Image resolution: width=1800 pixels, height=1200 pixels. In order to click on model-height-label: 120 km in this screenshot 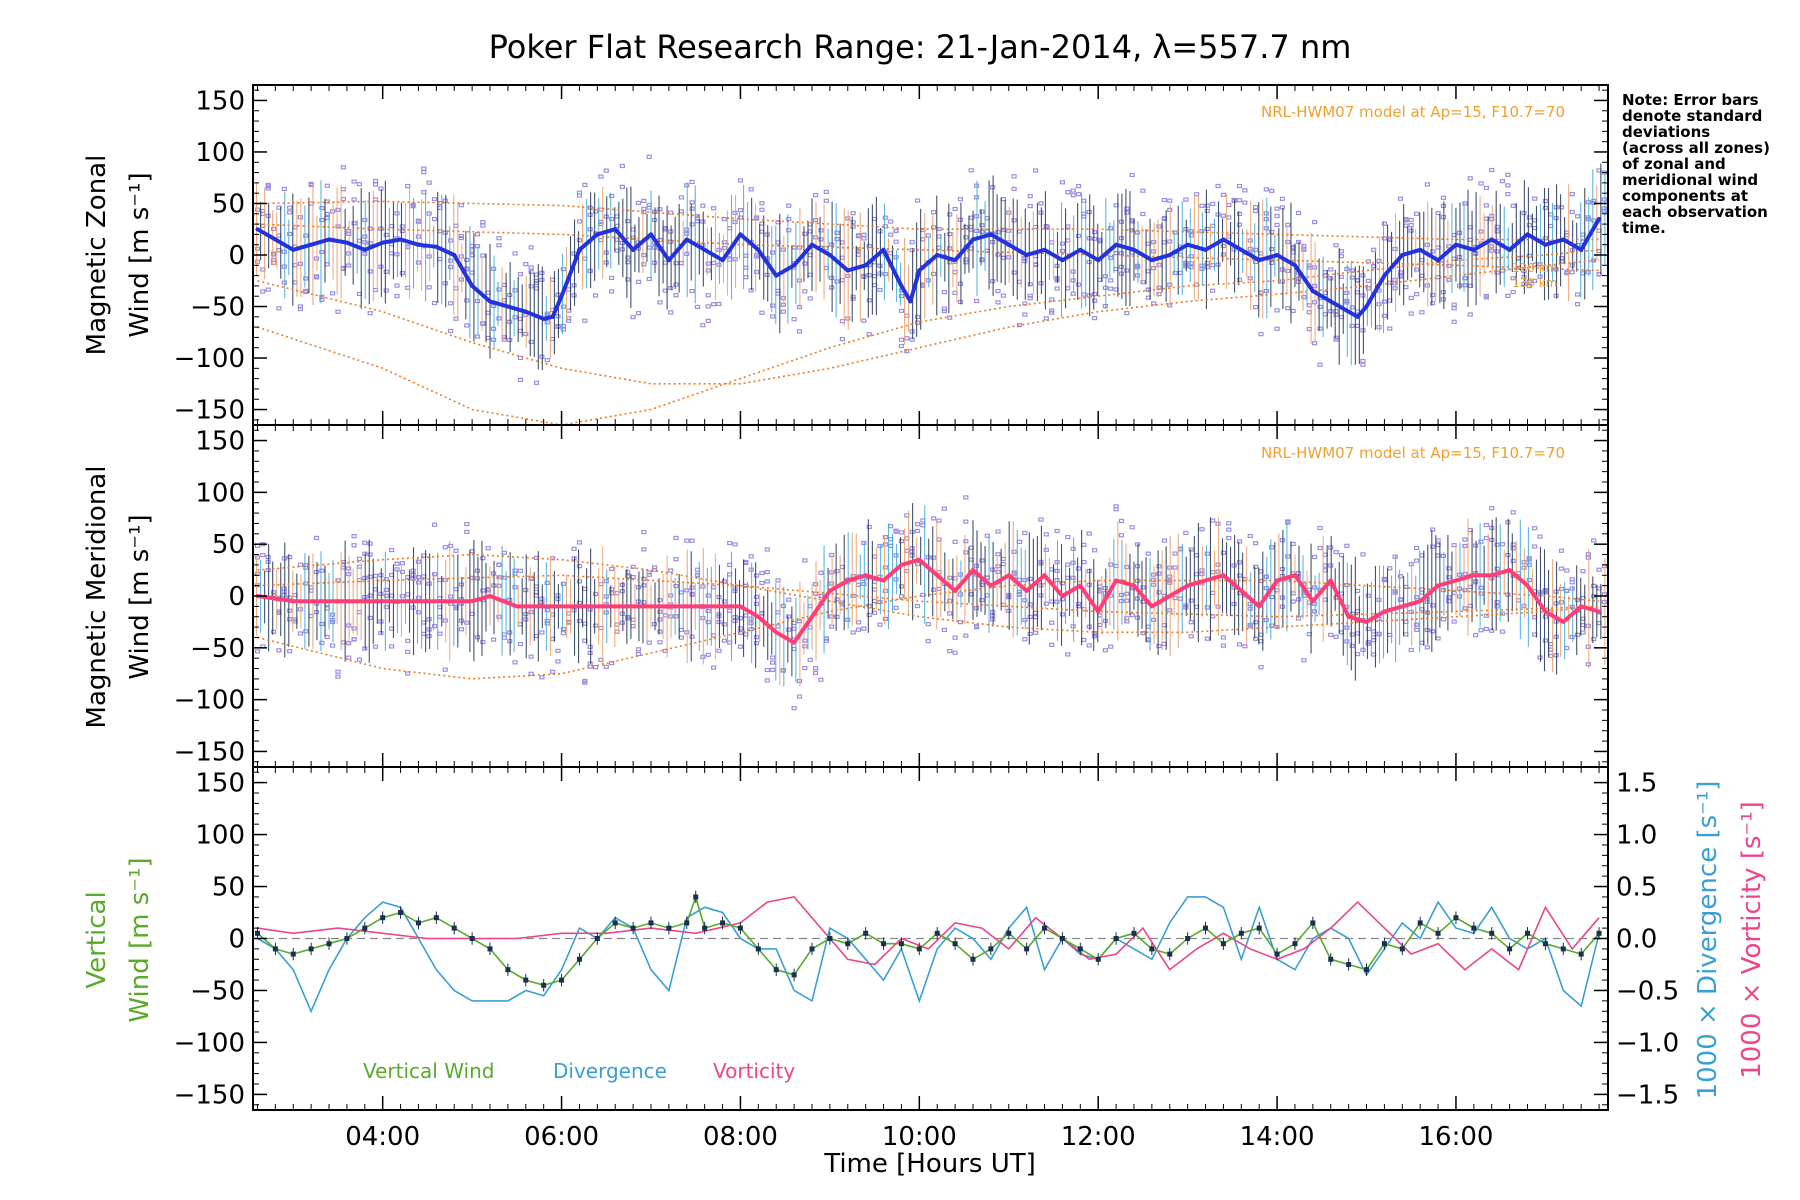, I will do `click(1534, 268)`.